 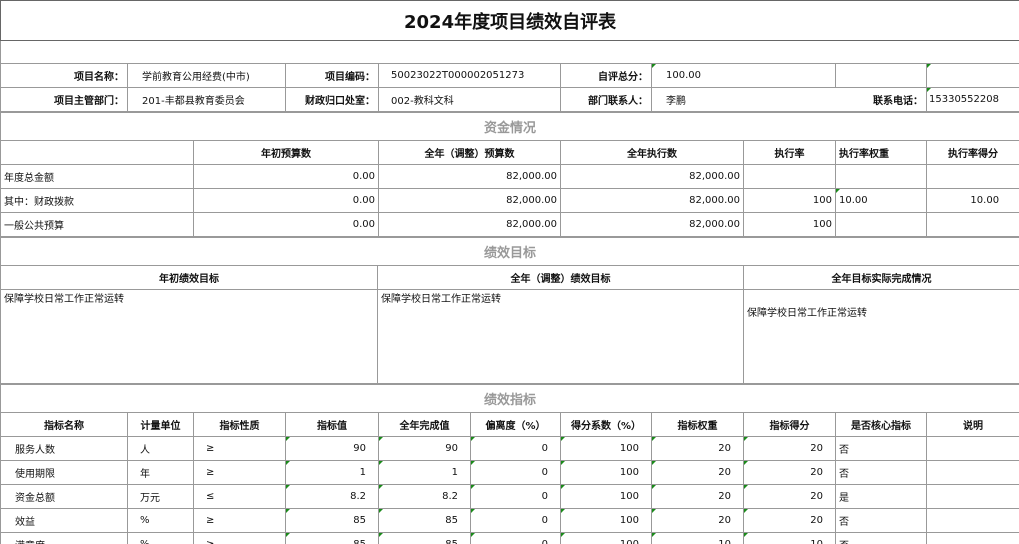 What do you see at coordinates (789, 152) in the screenshot?
I see `funds-header: 执行率` at bounding box center [789, 152].